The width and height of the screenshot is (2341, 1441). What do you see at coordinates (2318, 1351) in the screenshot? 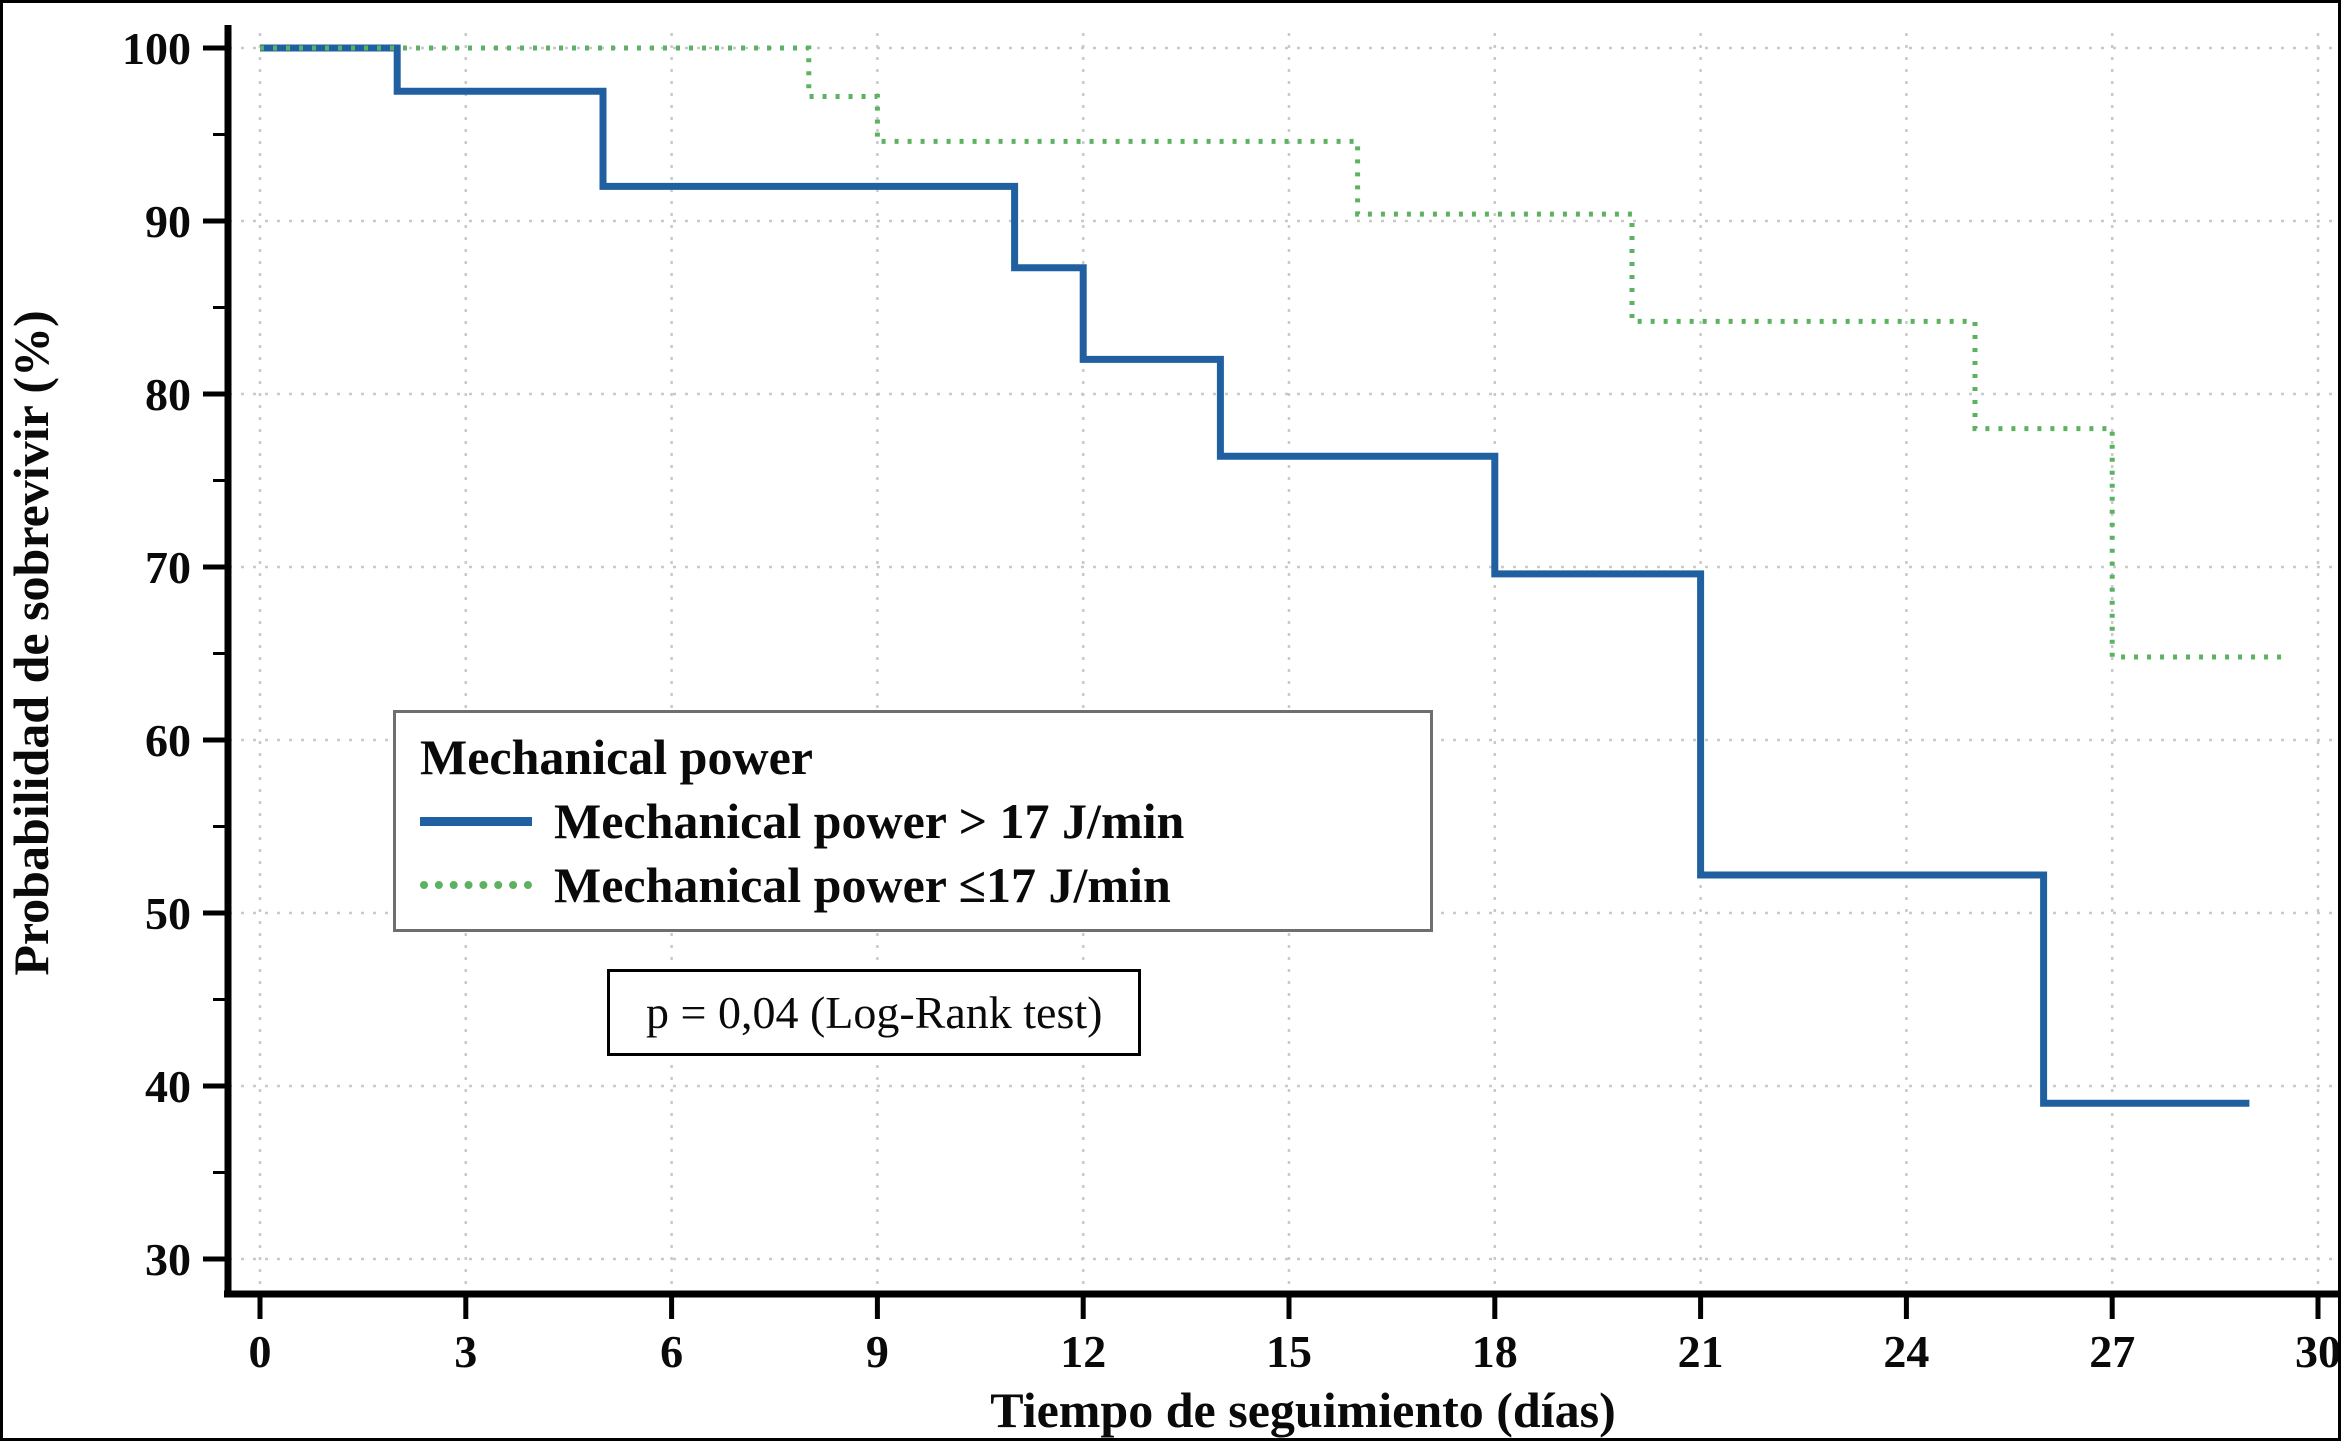
I see `x-tick-label: 30` at bounding box center [2318, 1351].